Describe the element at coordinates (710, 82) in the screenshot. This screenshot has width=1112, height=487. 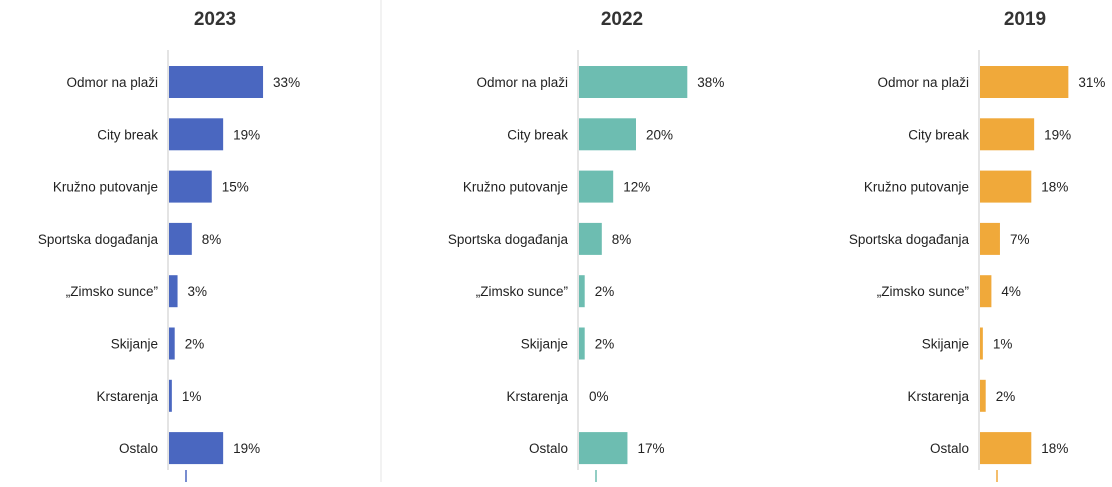
I see `data-label: 38%` at that location.